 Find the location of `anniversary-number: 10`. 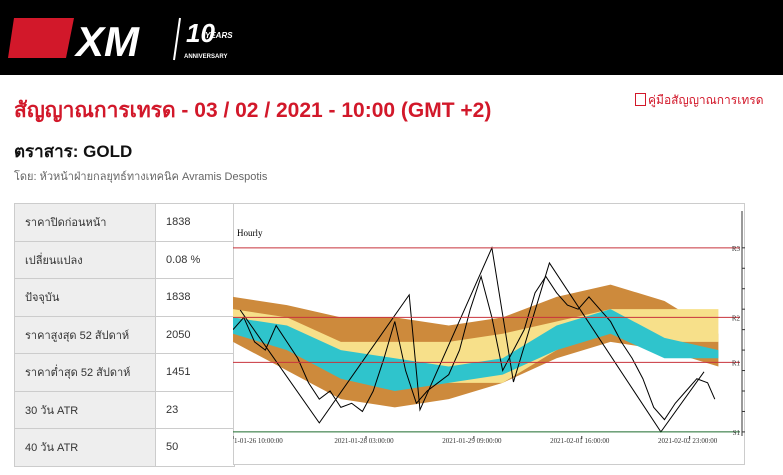

anniversary-number: 10 is located at coordinates (200, 33).